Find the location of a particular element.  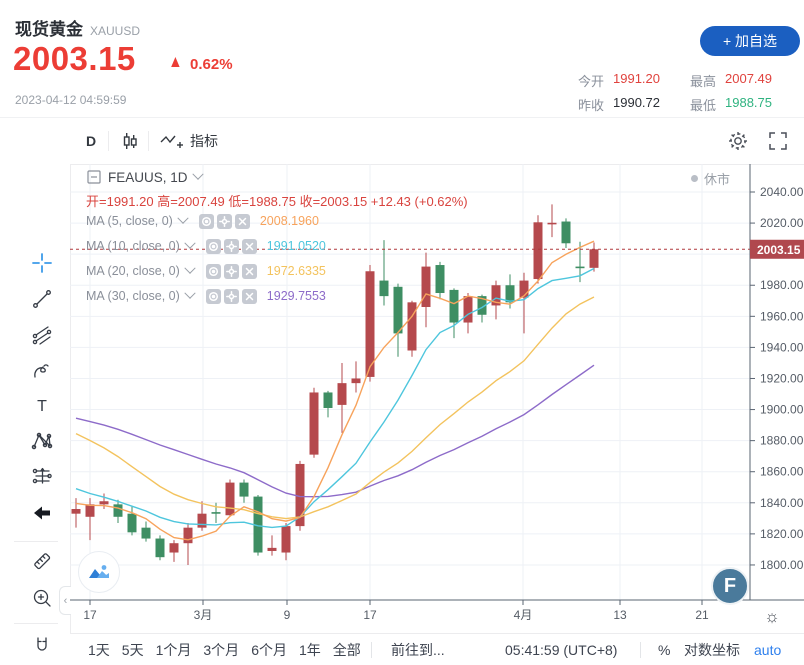

ma5-label: MA (5, close, 0) is located at coordinates (129, 221).